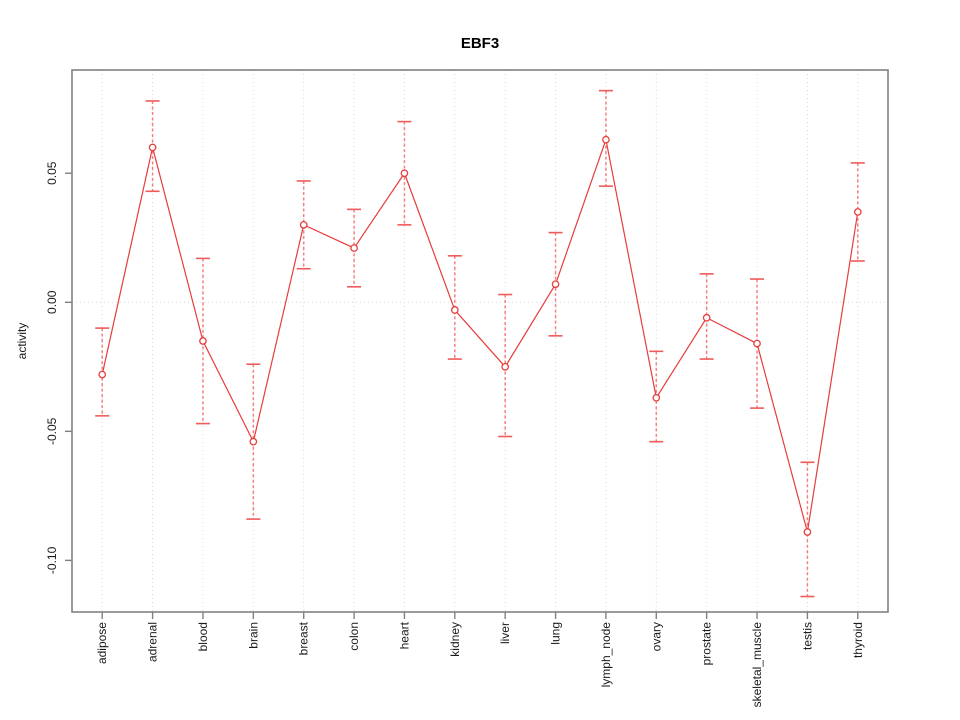  Describe the element at coordinates (52, 302) in the screenshot. I see `y-tick-label: 0.00` at that location.